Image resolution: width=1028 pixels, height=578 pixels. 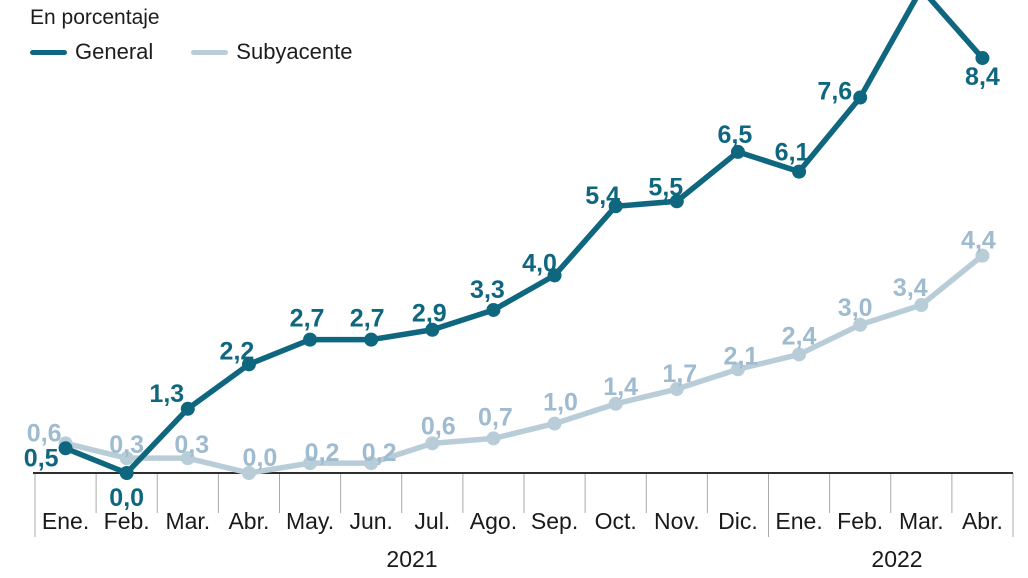 I want to click on value-label: 8,4, so click(x=982, y=77).